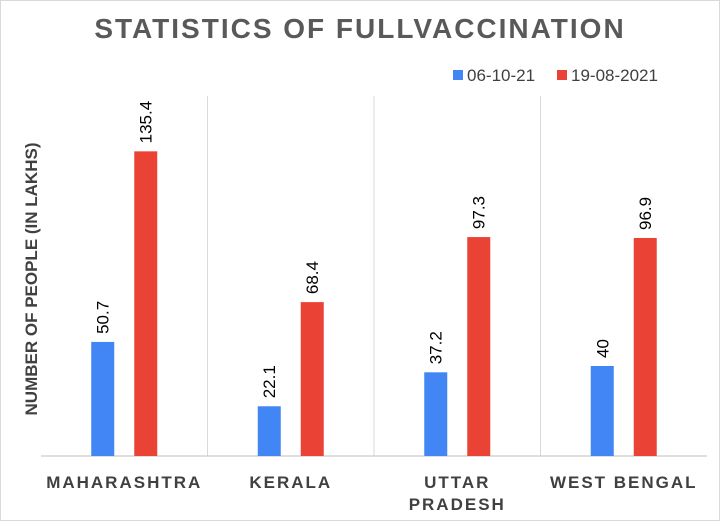 Image resolution: width=720 pixels, height=521 pixels. Describe the element at coordinates (103, 317) in the screenshot. I see `data-label: 50.7` at that location.